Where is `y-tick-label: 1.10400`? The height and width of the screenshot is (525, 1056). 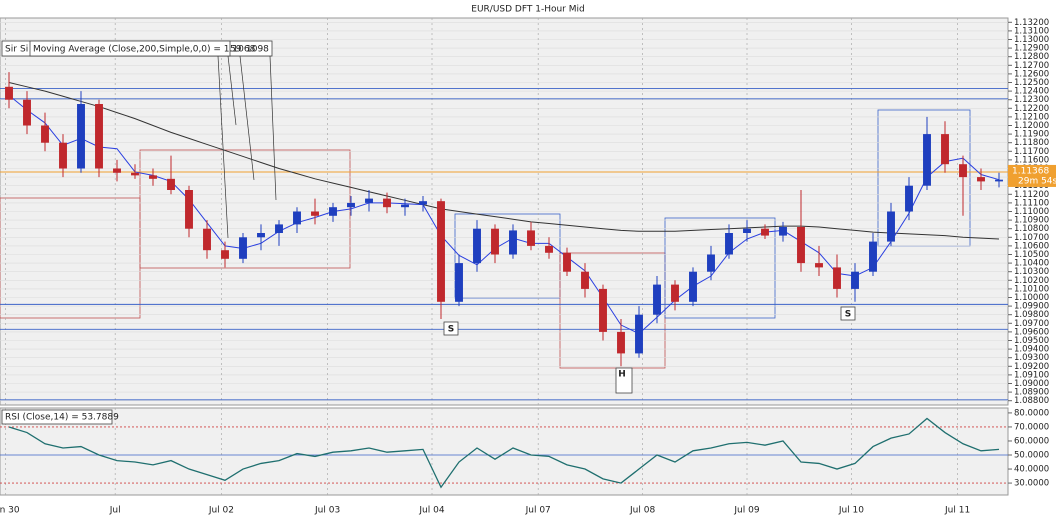
y-tick-label: 1.10400 is located at coordinates (1031, 264).